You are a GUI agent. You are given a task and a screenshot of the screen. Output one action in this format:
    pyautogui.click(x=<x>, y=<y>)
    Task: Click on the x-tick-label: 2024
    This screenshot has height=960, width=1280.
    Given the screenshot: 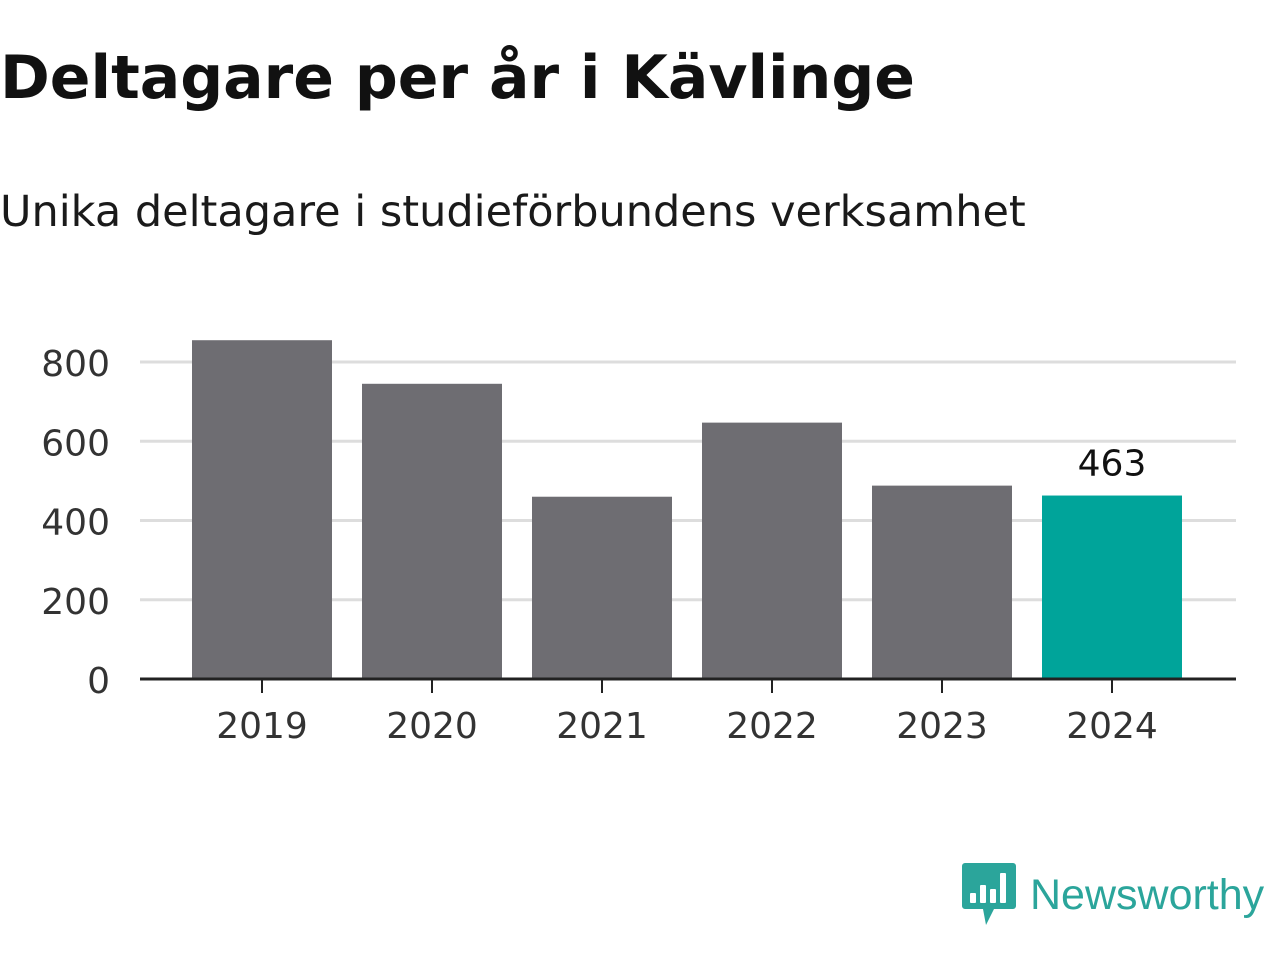 What is the action you would take?
    pyautogui.click(x=1112, y=726)
    